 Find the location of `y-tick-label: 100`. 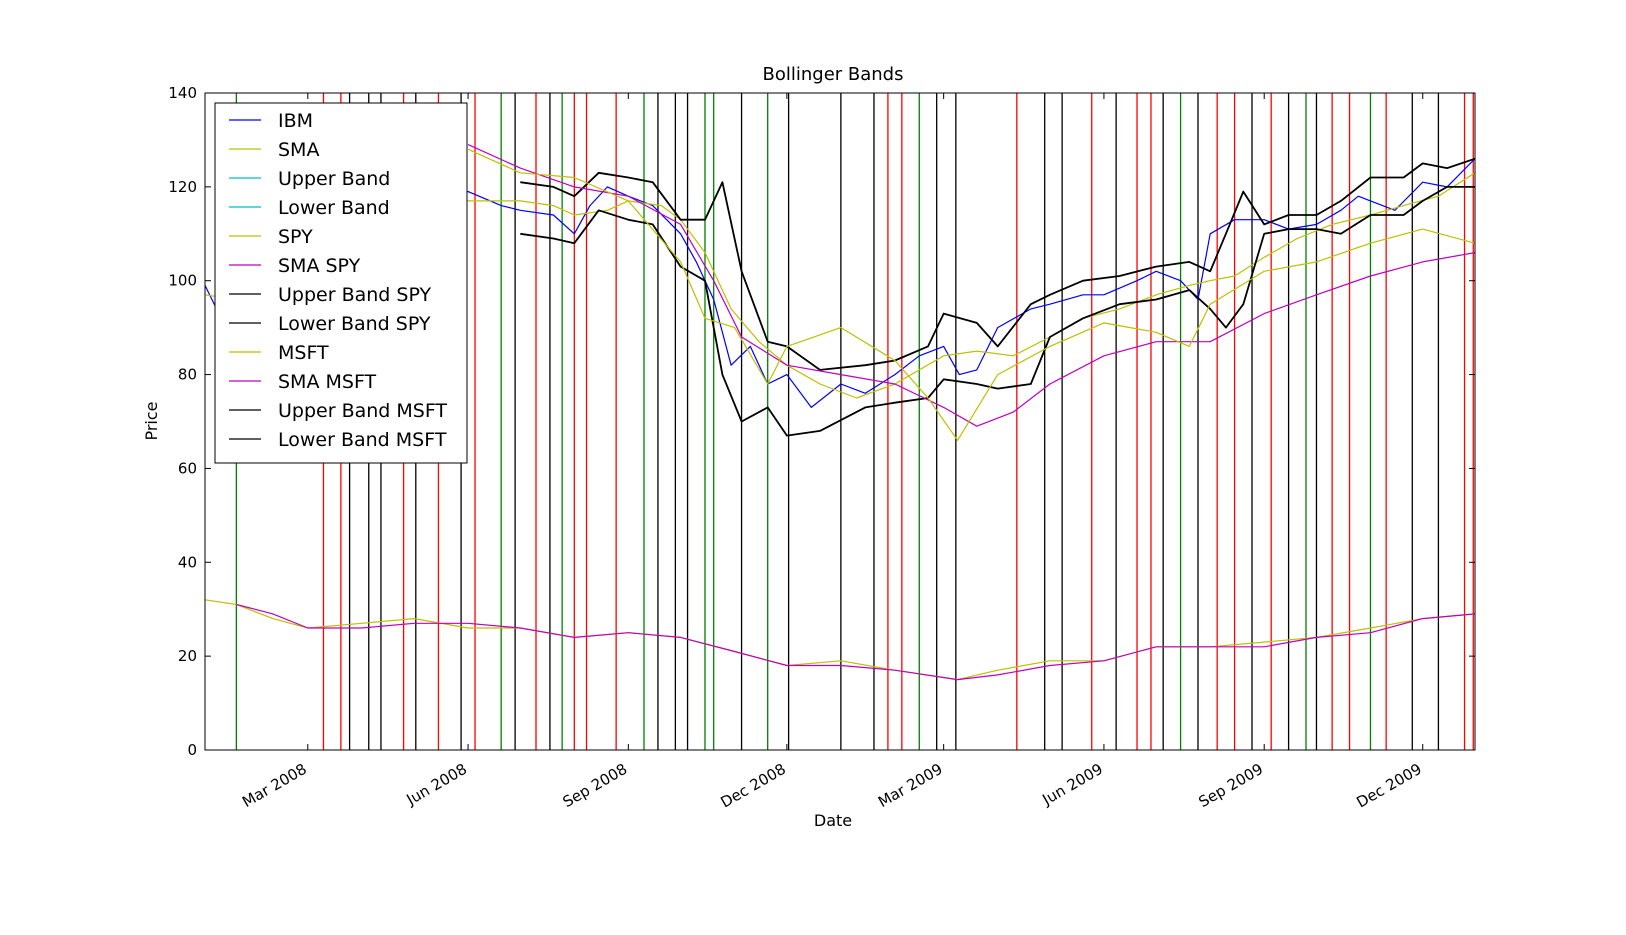

y-tick-label: 100 is located at coordinates (182, 281).